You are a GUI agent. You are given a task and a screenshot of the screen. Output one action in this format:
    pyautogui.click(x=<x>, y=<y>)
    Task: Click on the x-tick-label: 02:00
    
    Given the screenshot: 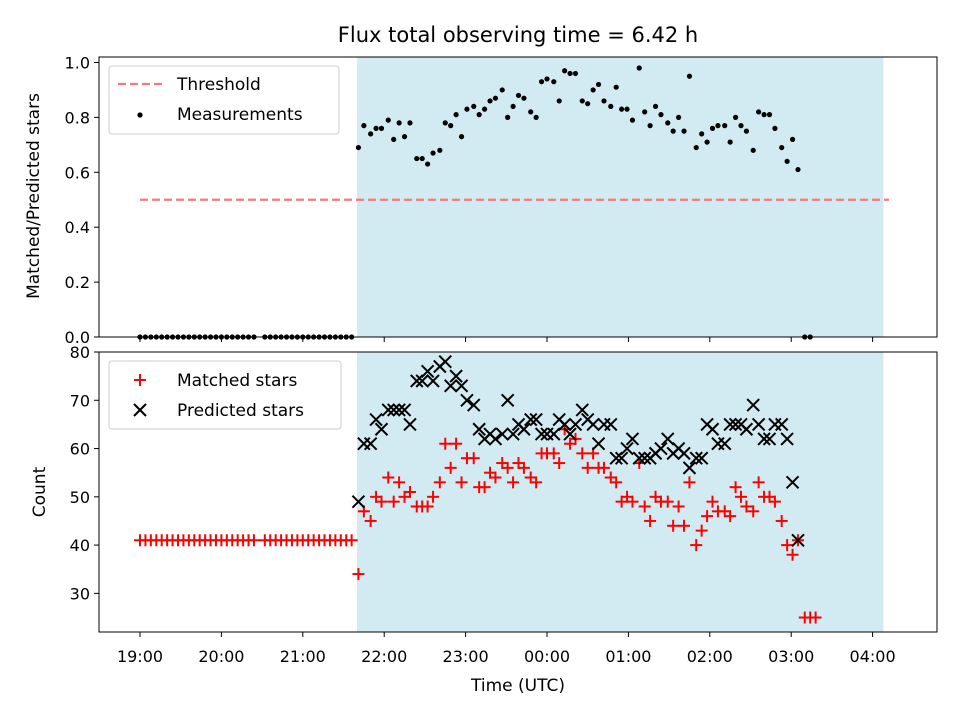 What is the action you would take?
    pyautogui.click(x=710, y=656)
    